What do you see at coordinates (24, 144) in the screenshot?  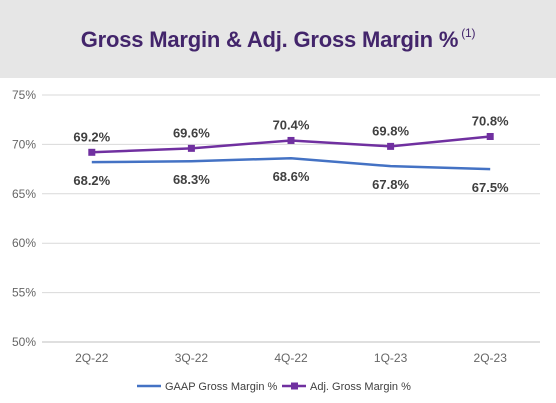 I see `y-tick-label: 70%` at bounding box center [24, 144].